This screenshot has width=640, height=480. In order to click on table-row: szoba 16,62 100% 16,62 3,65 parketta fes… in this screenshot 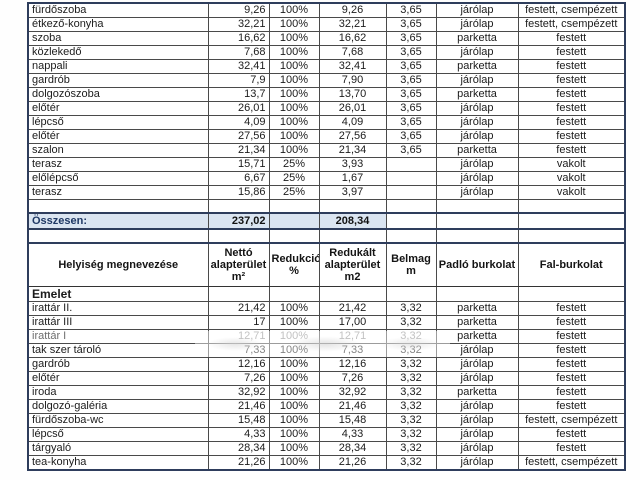, I will do `click(326, 38)`.